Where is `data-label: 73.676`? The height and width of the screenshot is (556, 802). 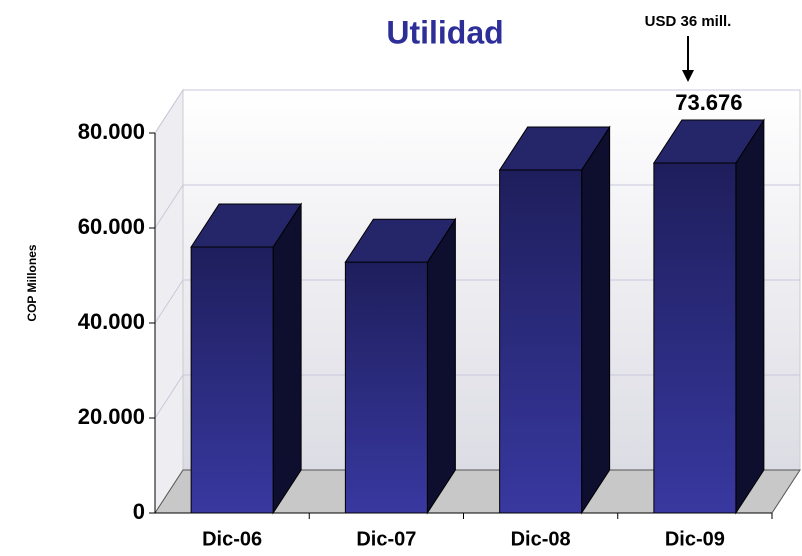 data-label: 73.676 is located at coordinates (708, 102).